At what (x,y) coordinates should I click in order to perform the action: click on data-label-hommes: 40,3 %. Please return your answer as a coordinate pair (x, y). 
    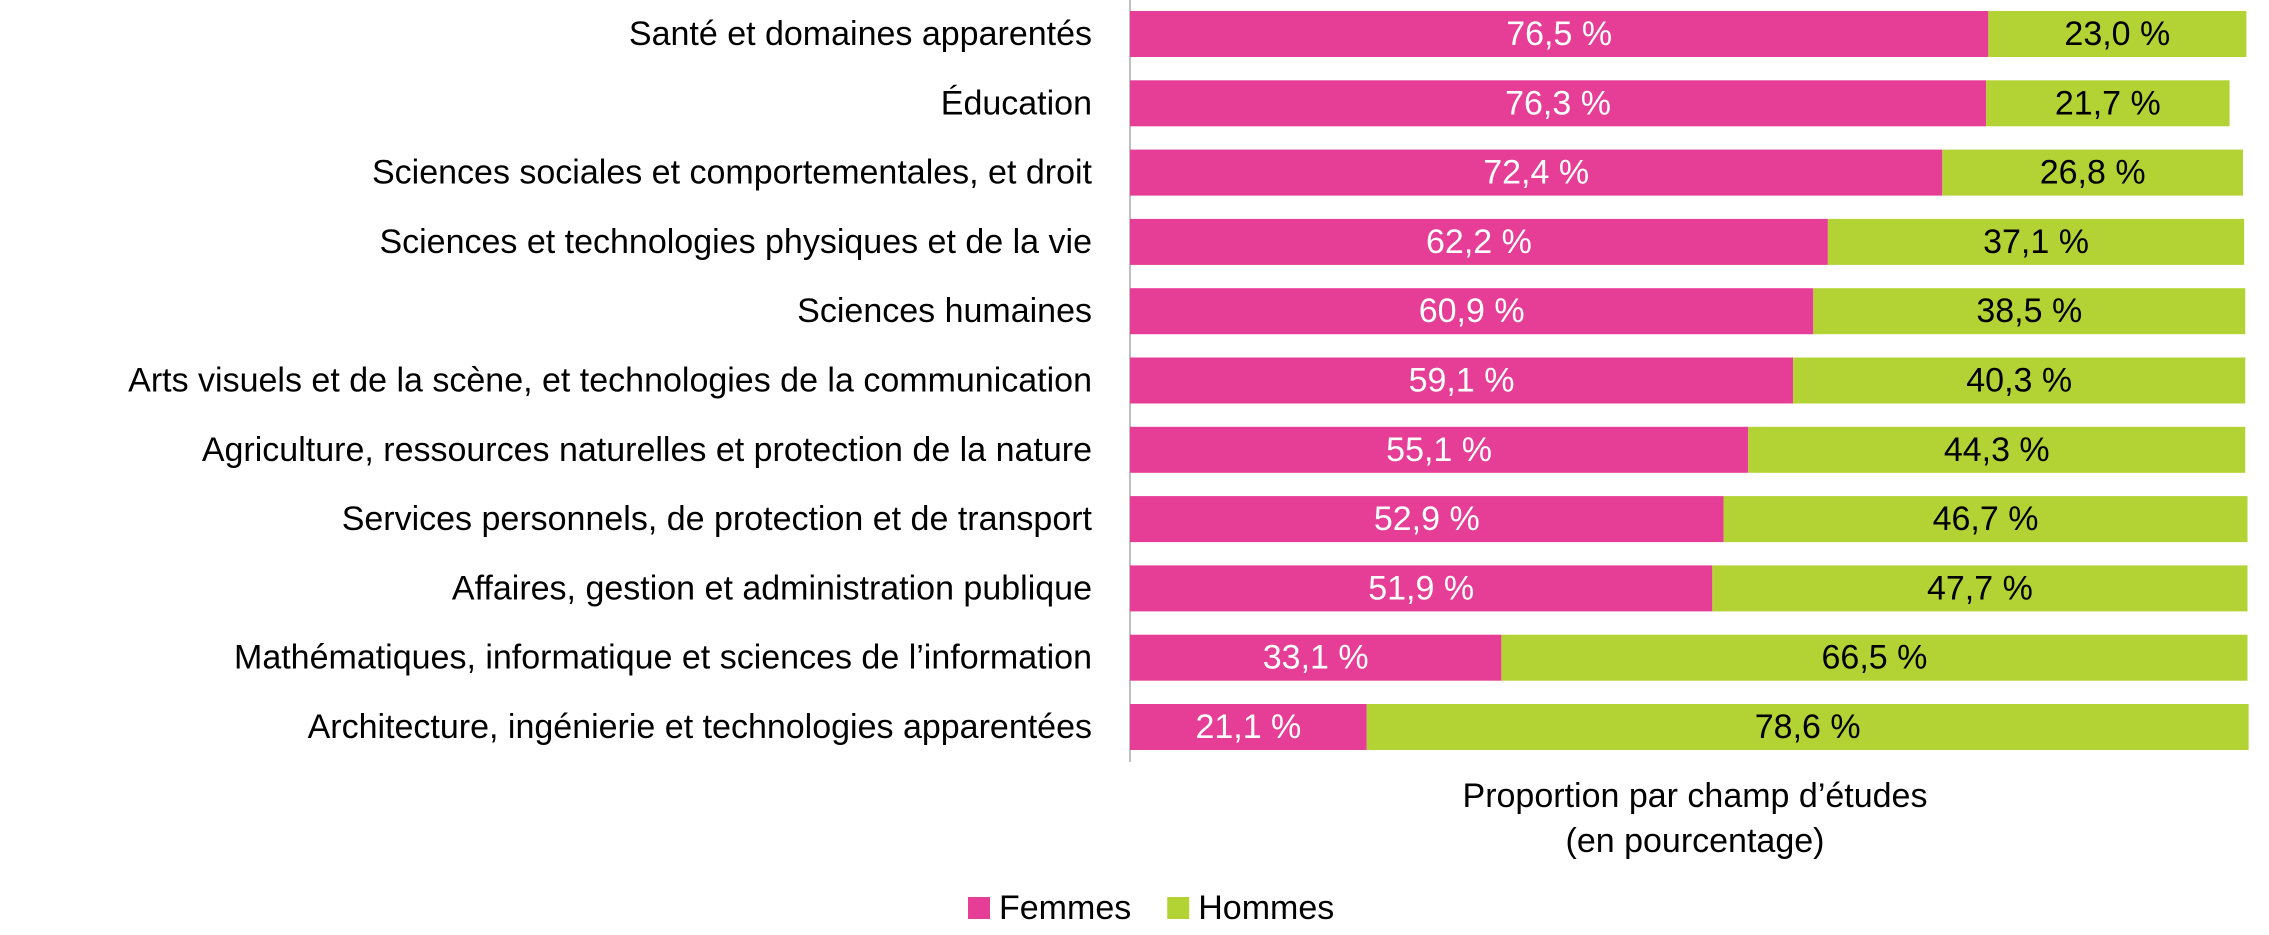
    Looking at the image, I should click on (2019, 381).